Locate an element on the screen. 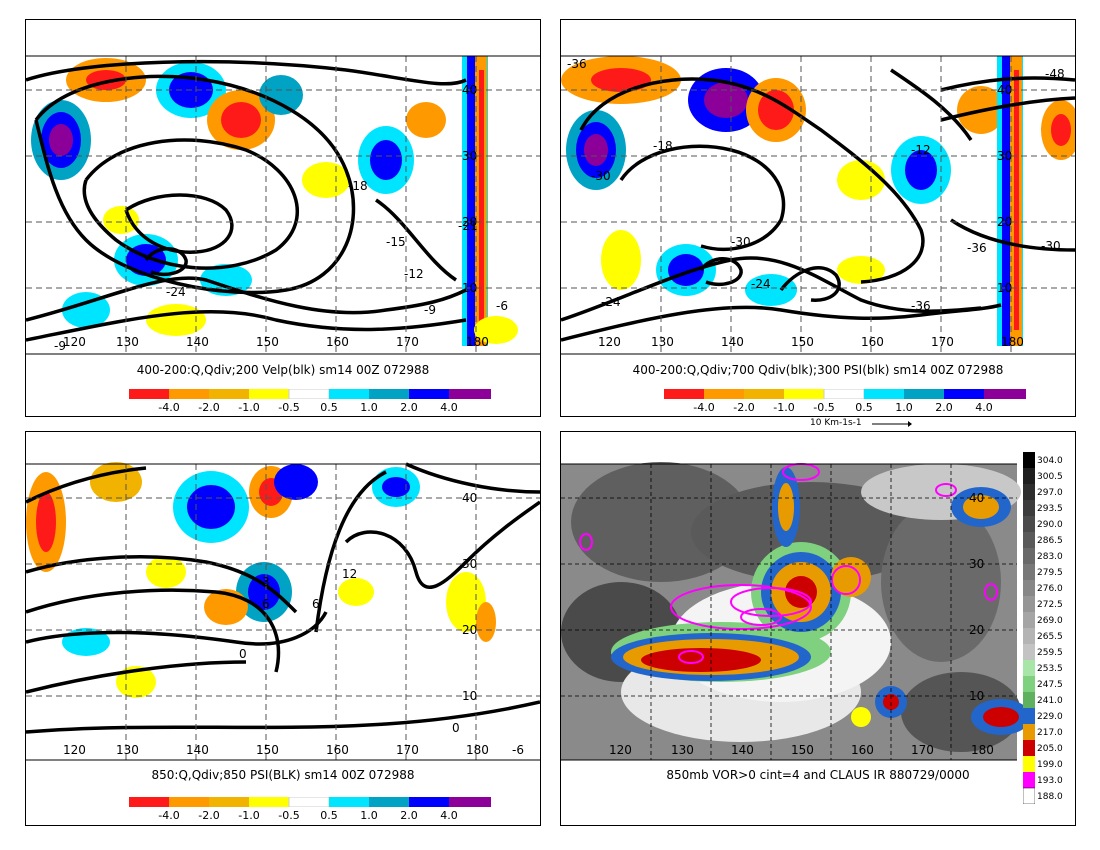  ir-colorbar-label: 272.5 is located at coordinates (1050, 605).